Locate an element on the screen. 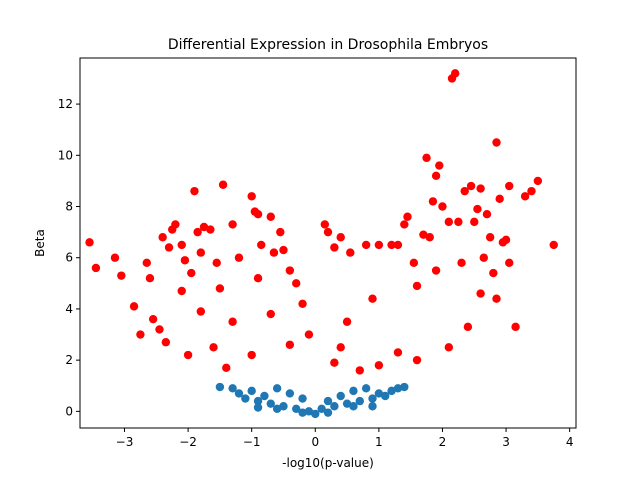 This screenshot has width=640, height=480. x-tick-label: −2 is located at coordinates (188, 442).